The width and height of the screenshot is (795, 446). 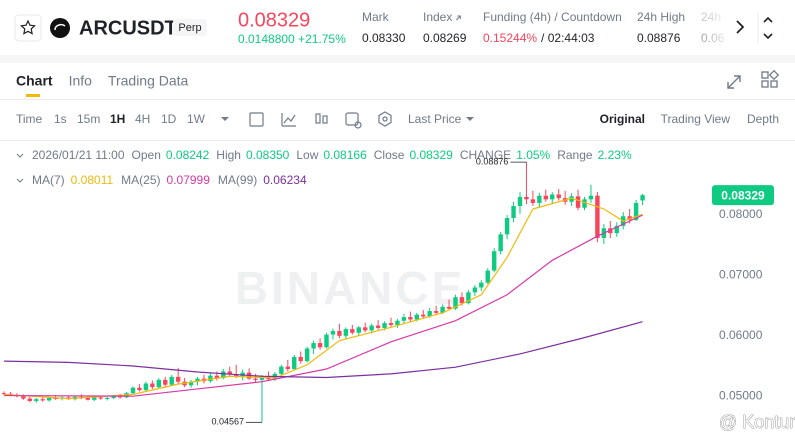 What do you see at coordinates (389, 155) in the screenshot?
I see `info-label: Close` at bounding box center [389, 155].